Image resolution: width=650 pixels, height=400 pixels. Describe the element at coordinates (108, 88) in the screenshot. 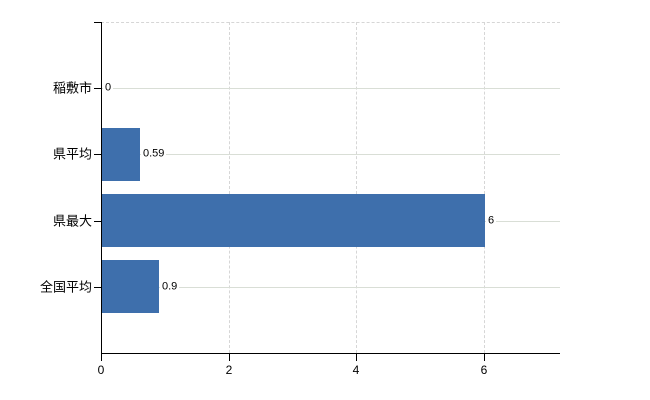

I see `value-label: 0` at that location.